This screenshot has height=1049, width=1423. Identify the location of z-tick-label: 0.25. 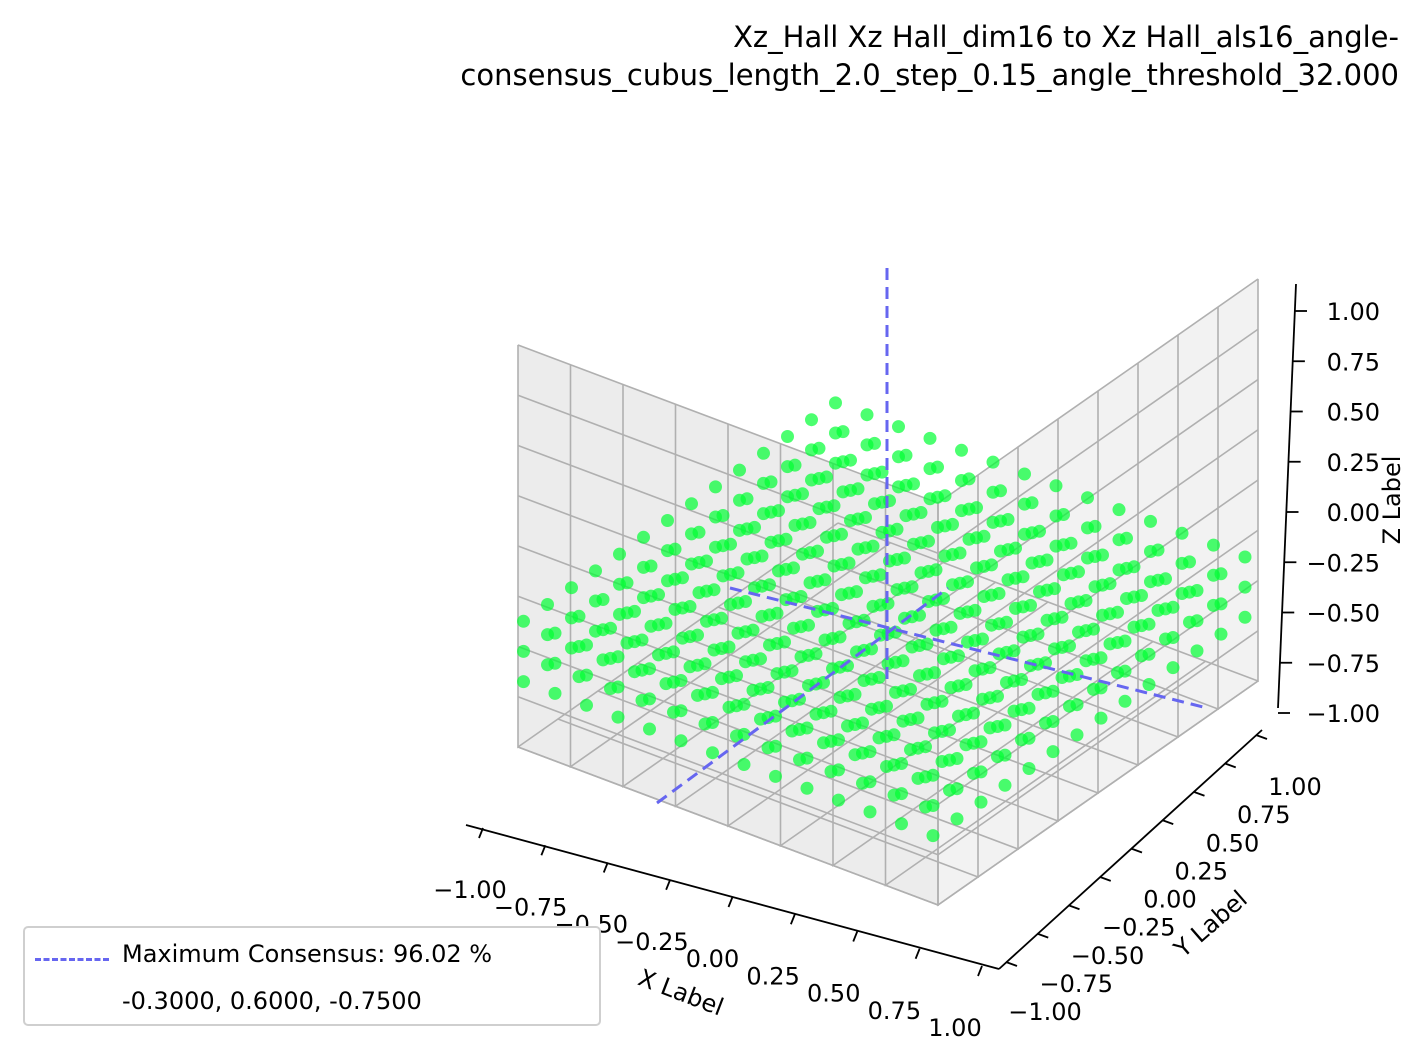
(1353, 463).